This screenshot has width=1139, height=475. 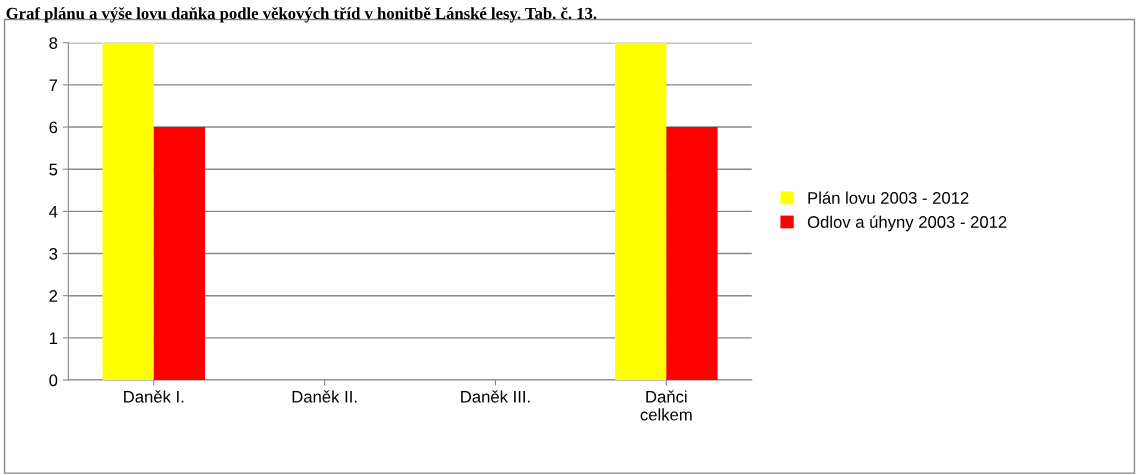 I want to click on y-tick-label: 5, so click(x=53, y=169).